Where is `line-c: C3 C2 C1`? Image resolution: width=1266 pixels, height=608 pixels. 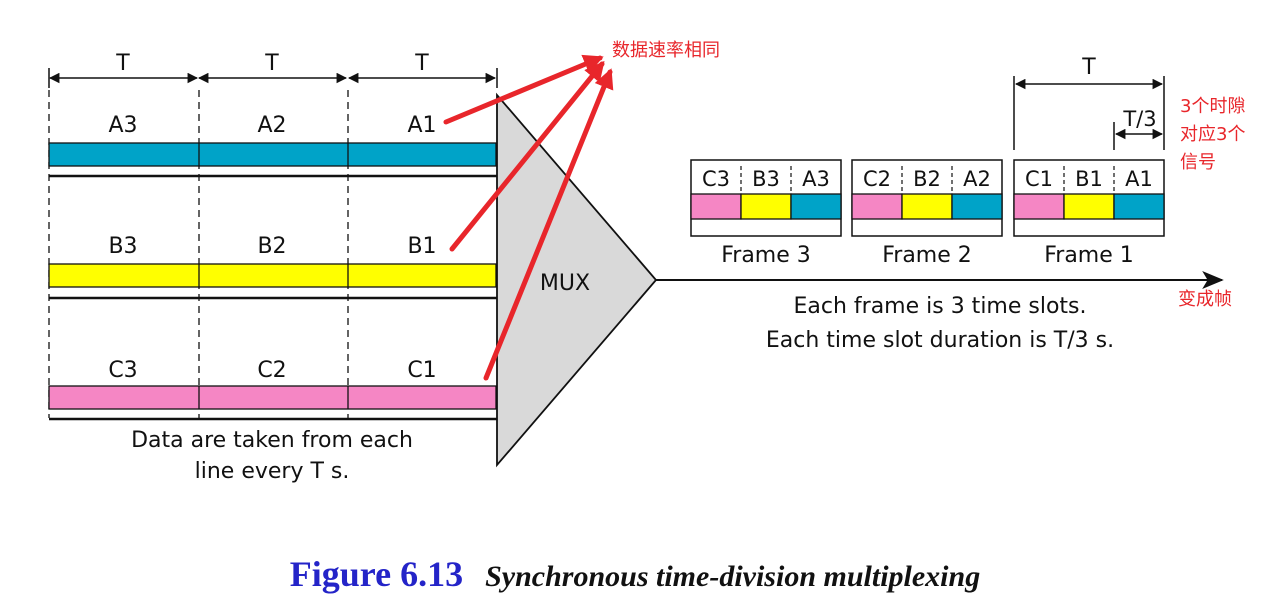 line-c: C3 C2 C1 is located at coordinates (272, 389).